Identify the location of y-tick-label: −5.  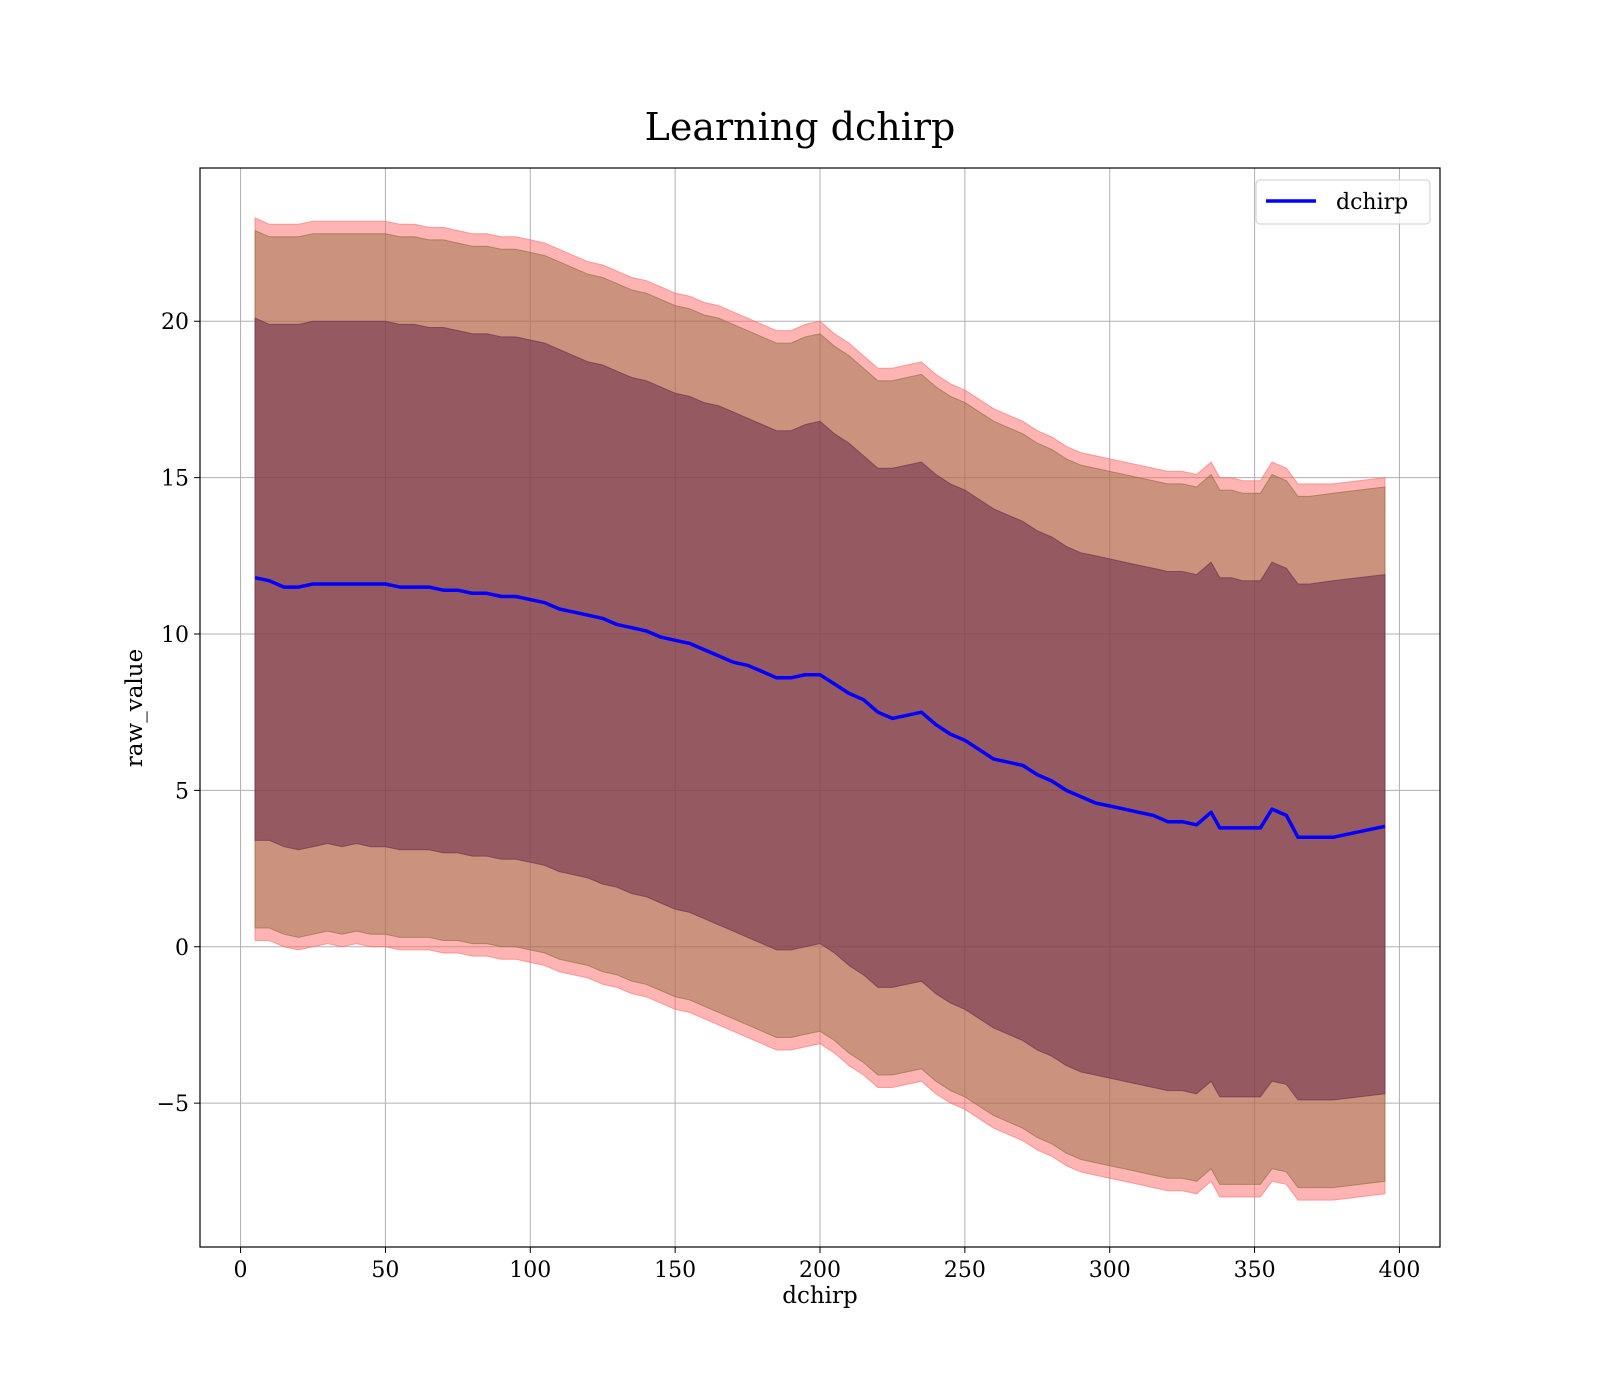
(173, 1104).